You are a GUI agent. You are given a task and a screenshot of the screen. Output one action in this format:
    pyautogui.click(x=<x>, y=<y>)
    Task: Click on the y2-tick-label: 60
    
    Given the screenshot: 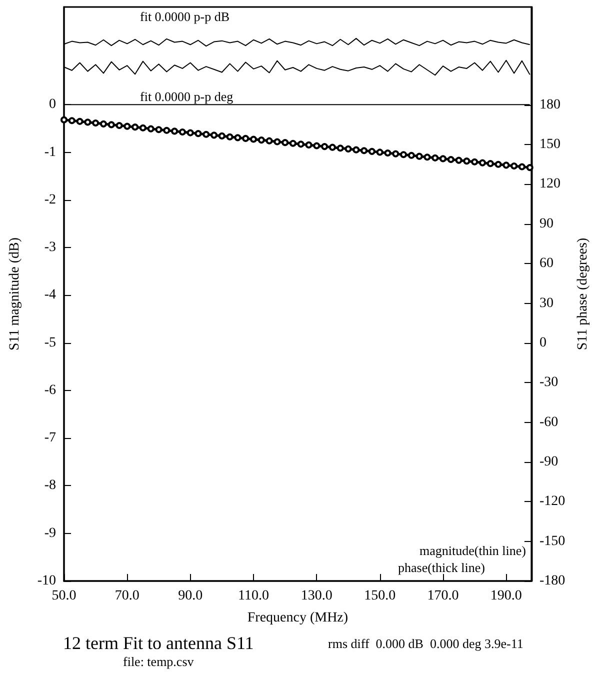 What is the action you would take?
    pyautogui.click(x=546, y=264)
    